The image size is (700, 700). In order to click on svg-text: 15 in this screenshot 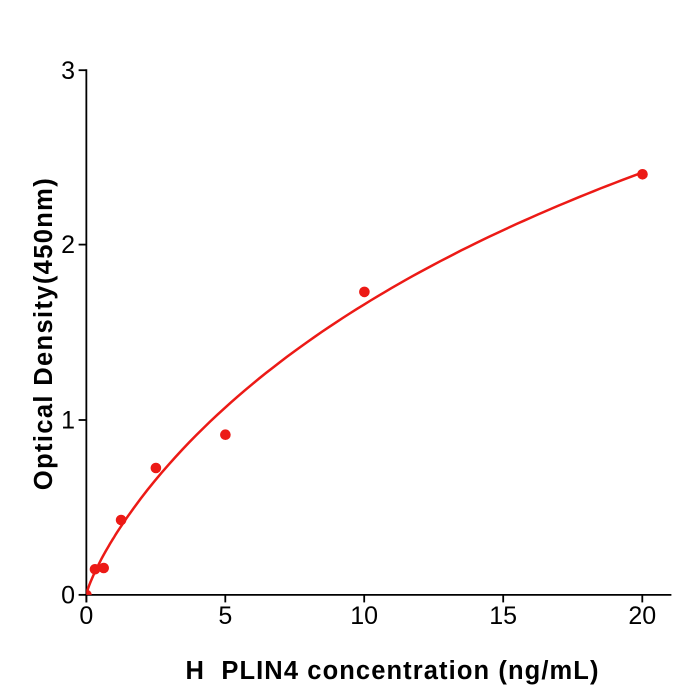, I will do `click(503, 616)`.